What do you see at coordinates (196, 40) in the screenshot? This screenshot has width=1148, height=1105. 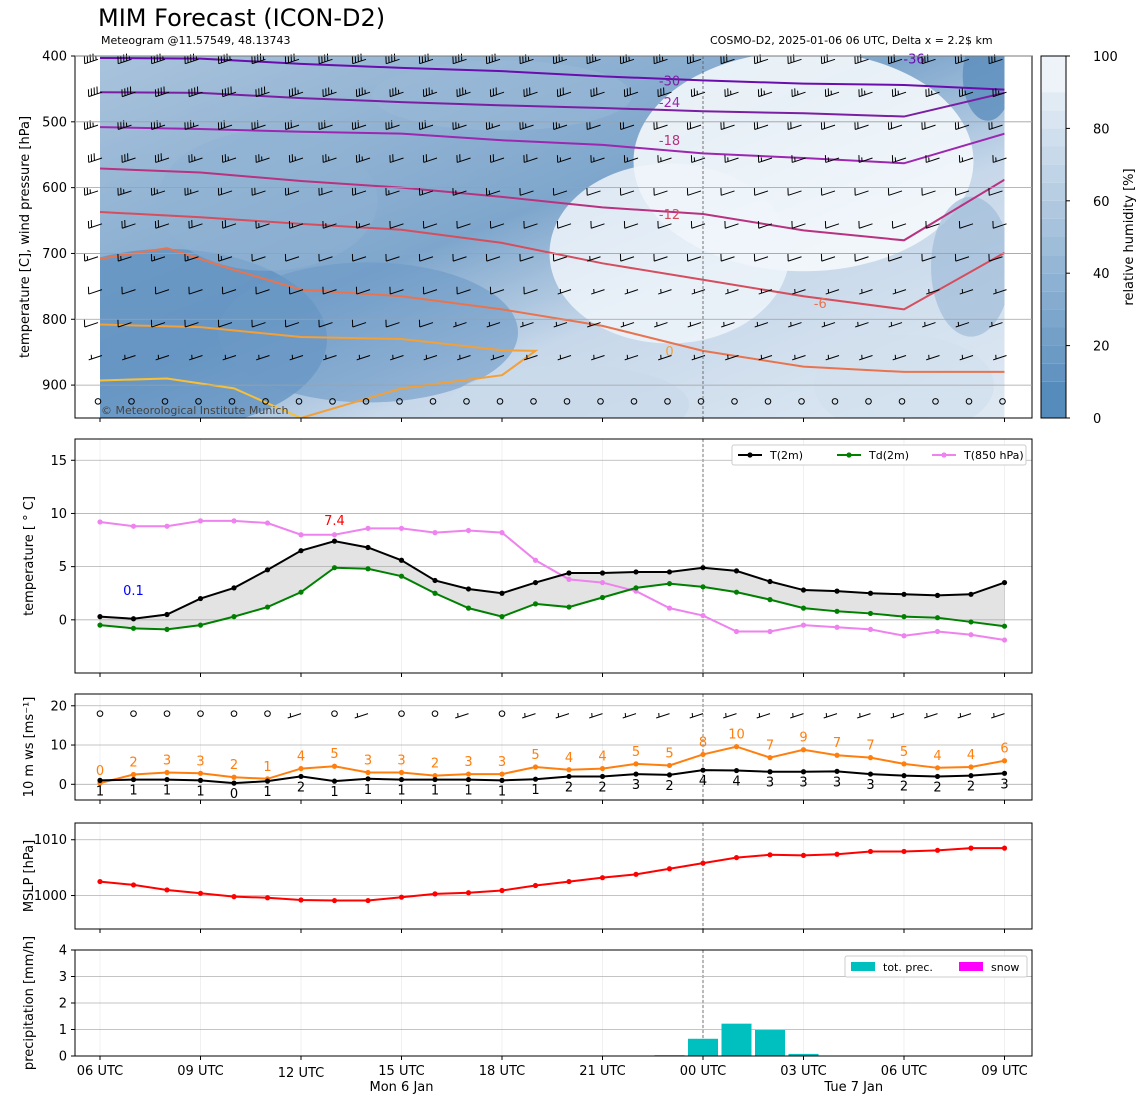 I see `location-subtitle: Meteogram @11.57549, 48.13743` at bounding box center [196, 40].